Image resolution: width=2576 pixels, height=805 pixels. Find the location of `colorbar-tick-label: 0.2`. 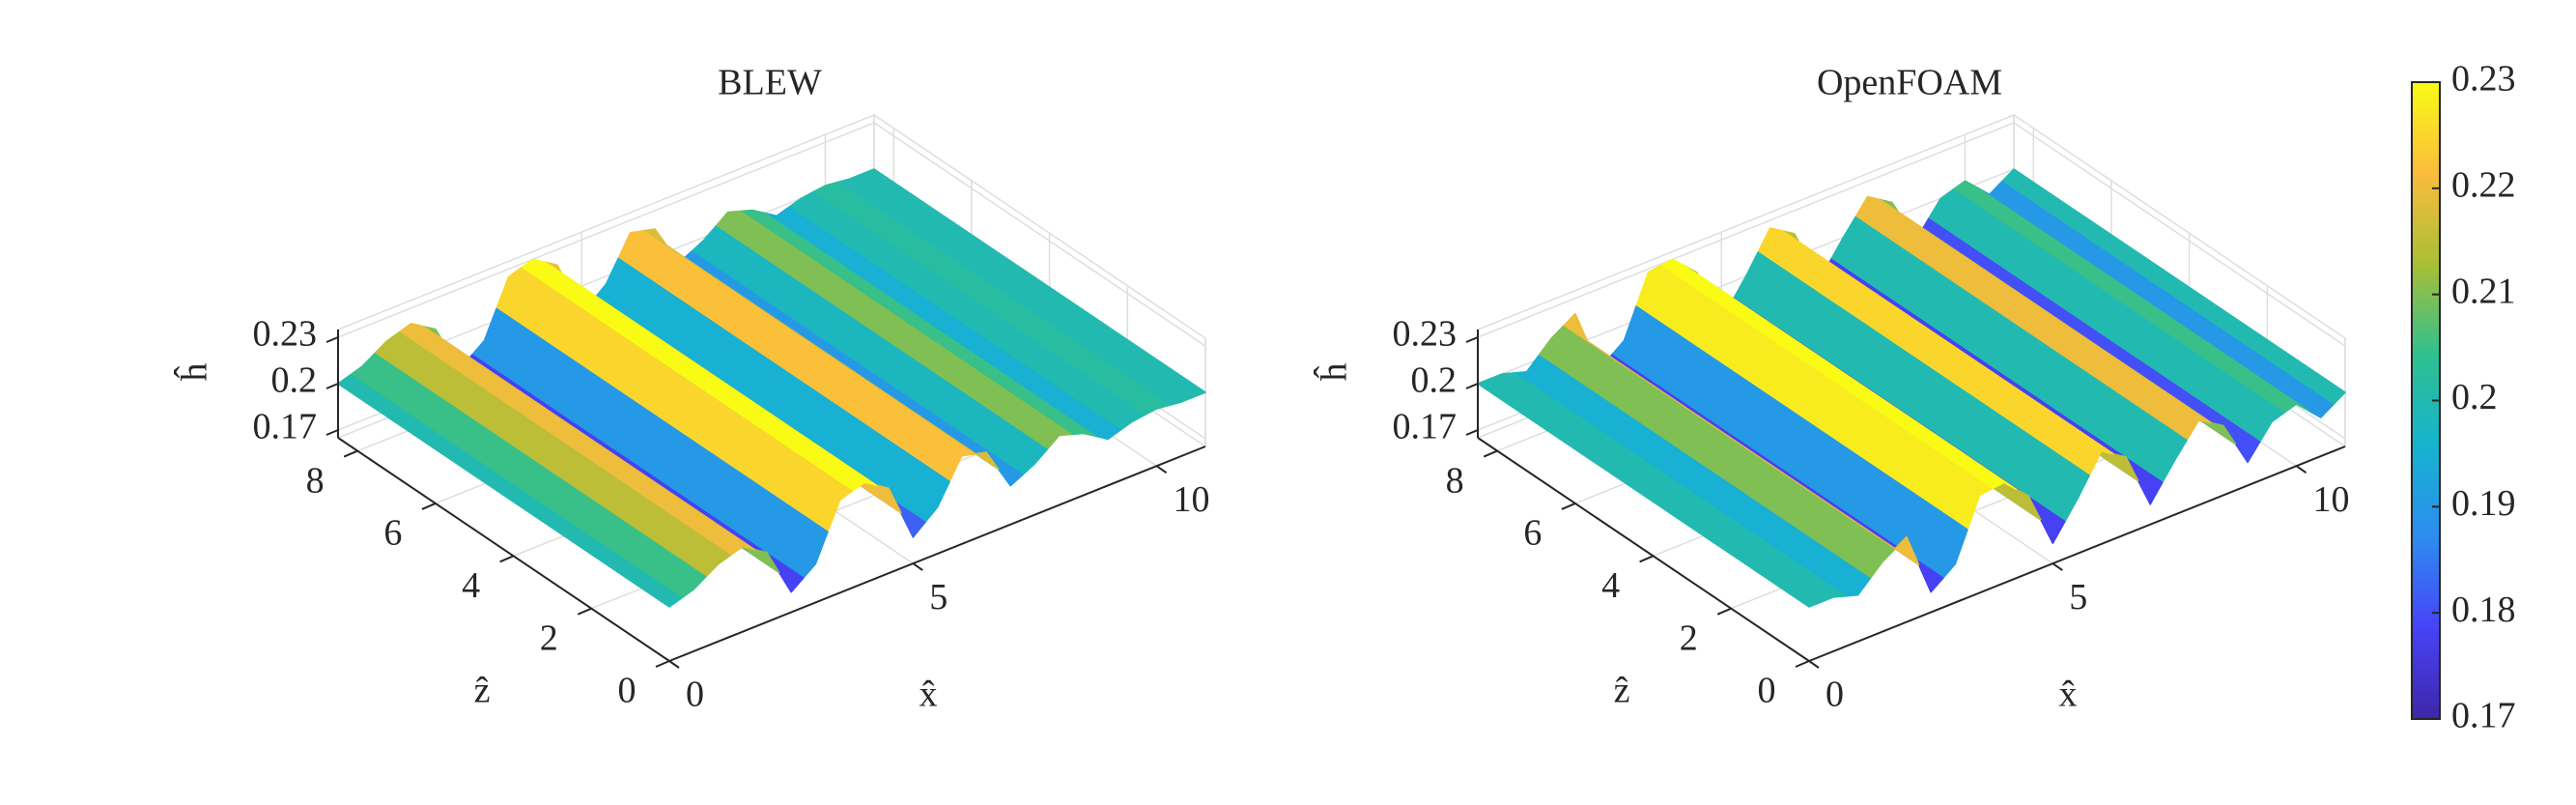

colorbar-tick-label: 0.2 is located at coordinates (2474, 397).